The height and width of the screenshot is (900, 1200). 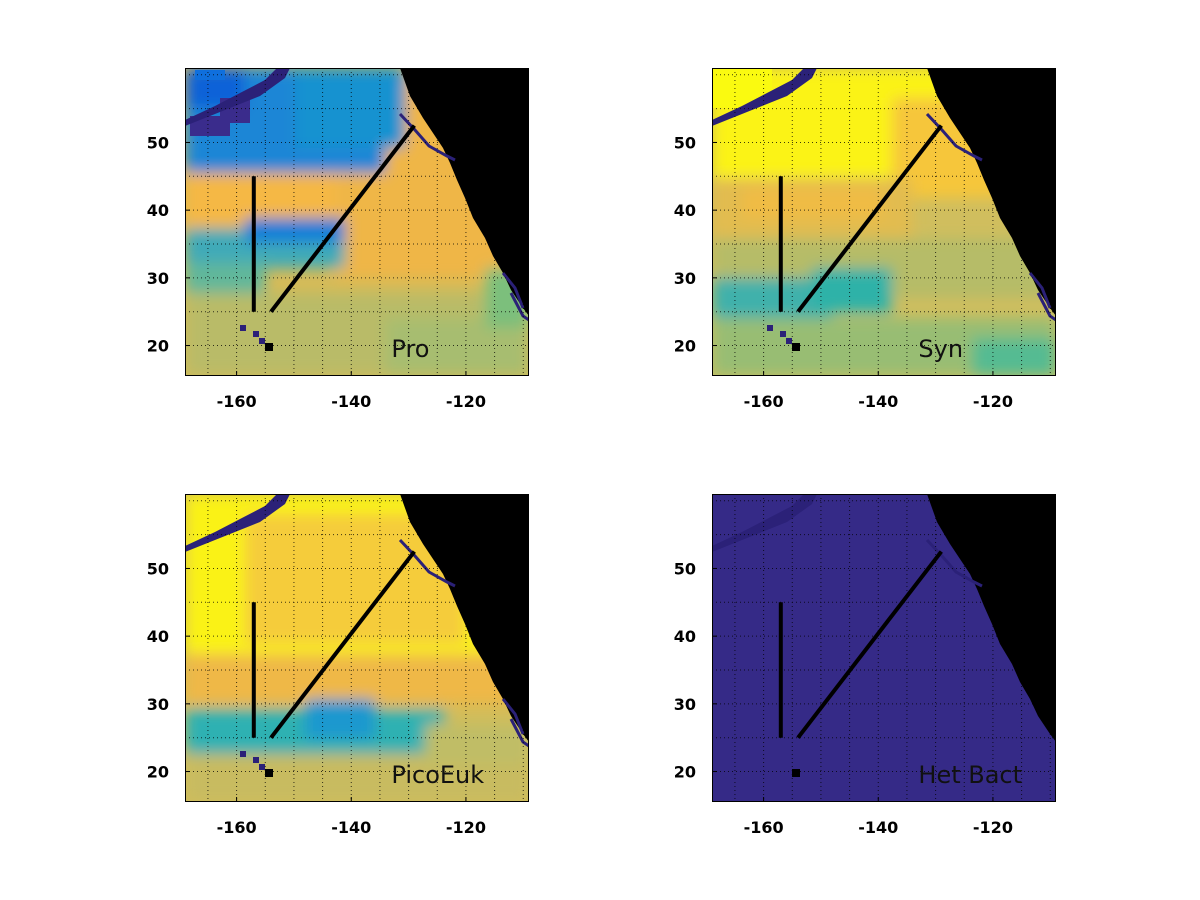 I want to click on panel-het-bact, so click(x=884, y=648).